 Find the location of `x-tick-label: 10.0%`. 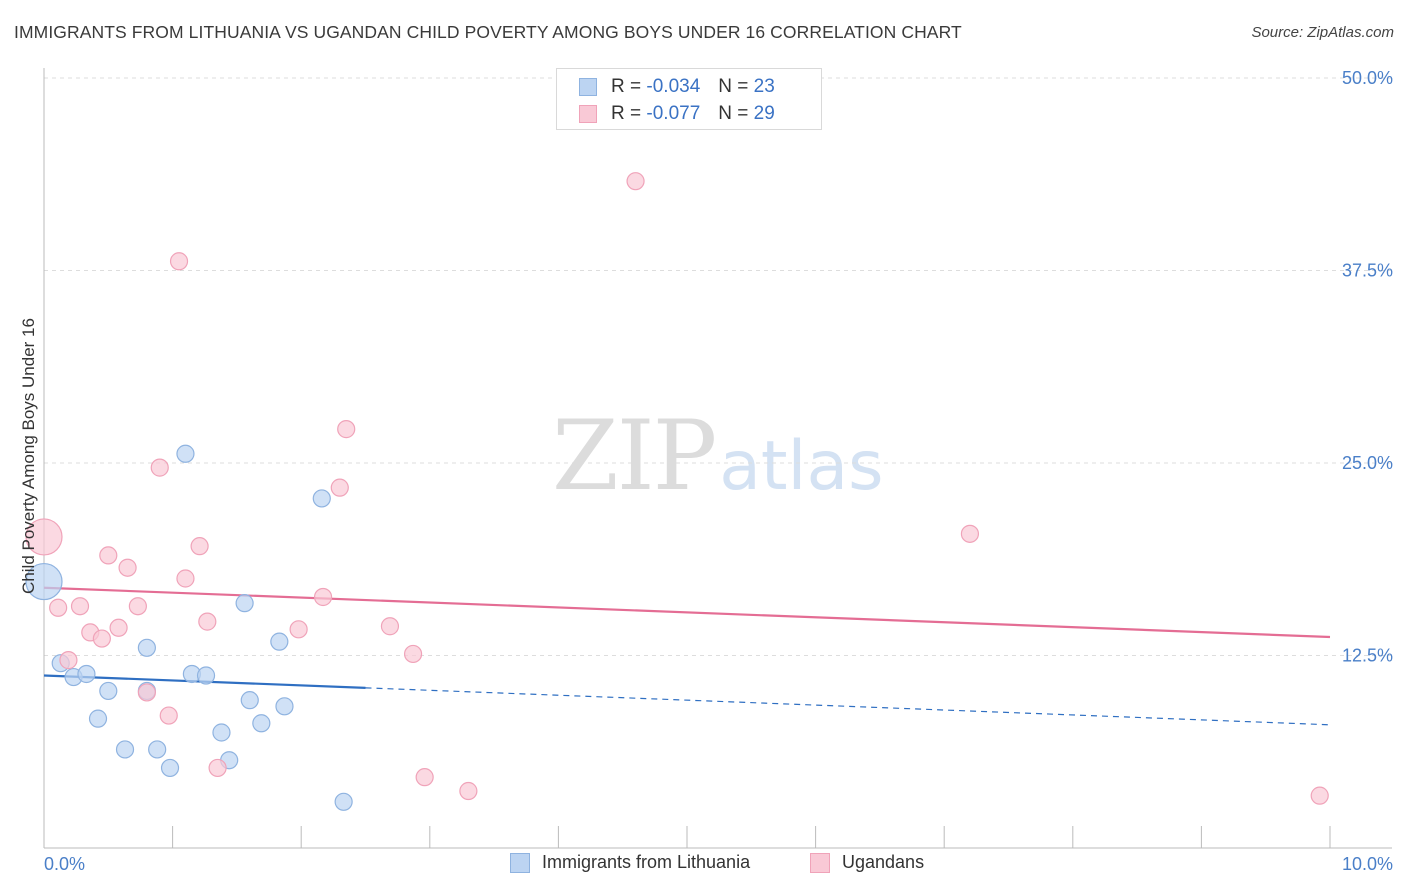

x-tick-label: 10.0% is located at coordinates (1367, 864).